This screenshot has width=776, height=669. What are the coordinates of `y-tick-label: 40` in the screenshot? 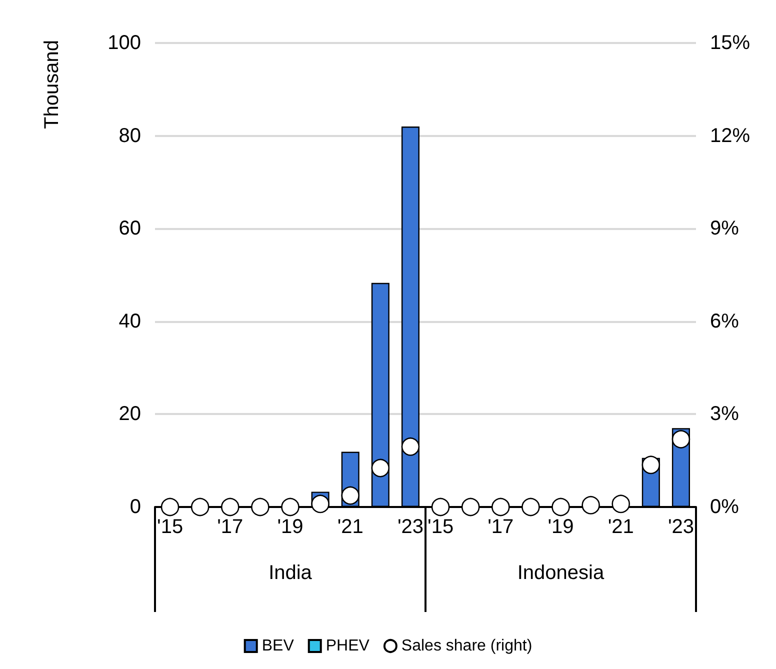 It's located at (129, 321).